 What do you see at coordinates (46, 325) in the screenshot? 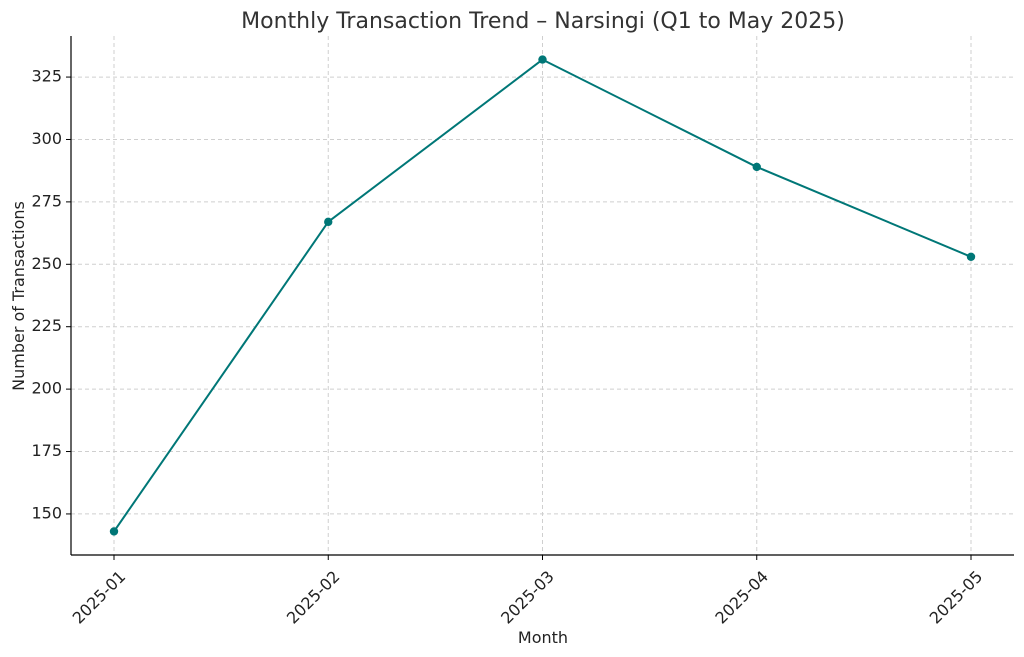
I see `y-tick-label: 225` at bounding box center [46, 325].